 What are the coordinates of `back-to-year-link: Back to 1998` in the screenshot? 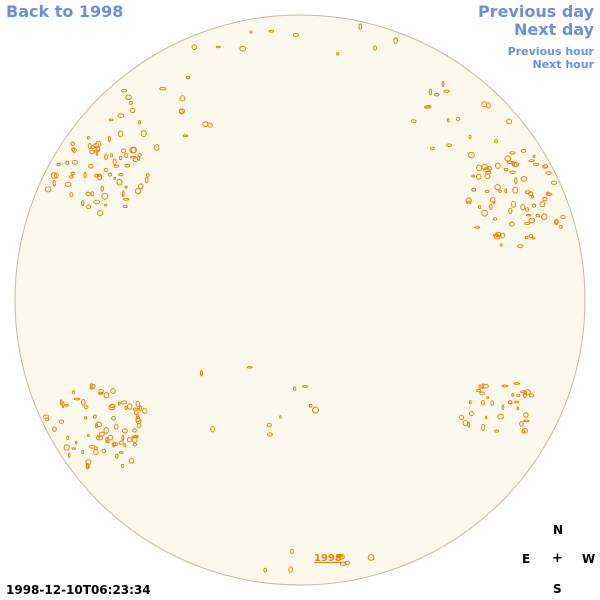 It's located at (65, 11).